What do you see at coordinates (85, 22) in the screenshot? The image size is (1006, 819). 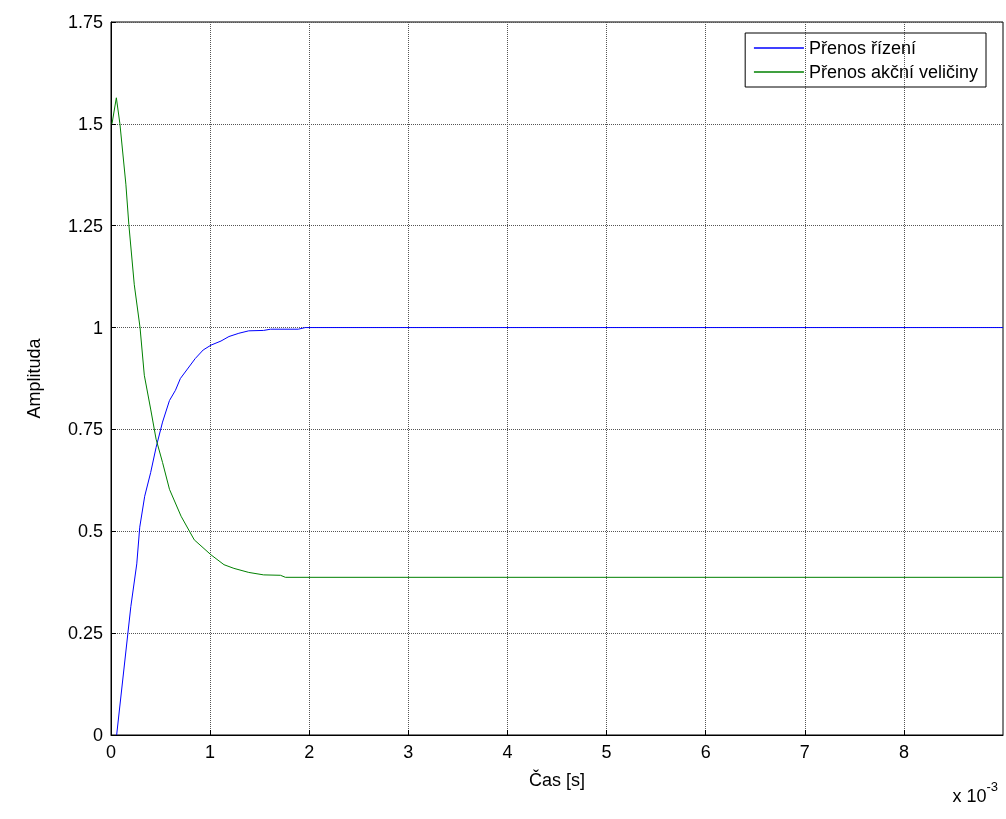 I see `y-tick-label: 1.75` at bounding box center [85, 22].